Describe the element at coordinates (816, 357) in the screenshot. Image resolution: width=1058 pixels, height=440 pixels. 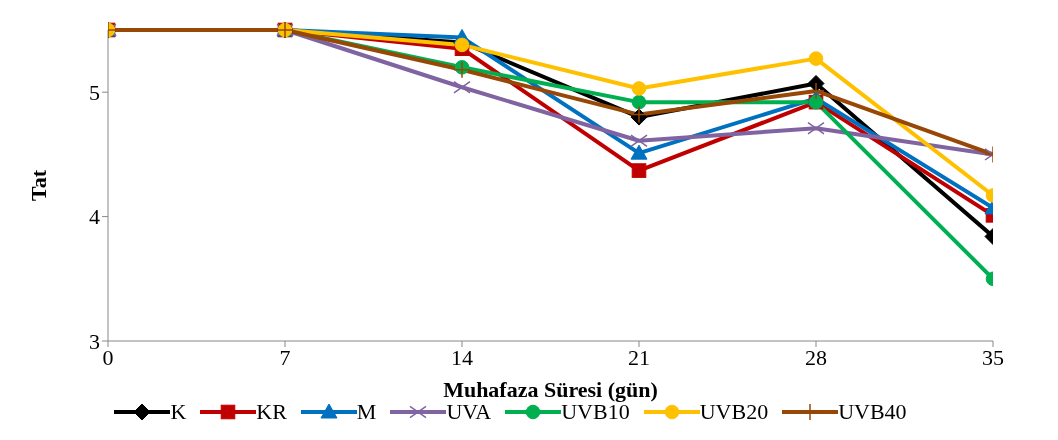
I see `x-tick-label: 28` at that location.